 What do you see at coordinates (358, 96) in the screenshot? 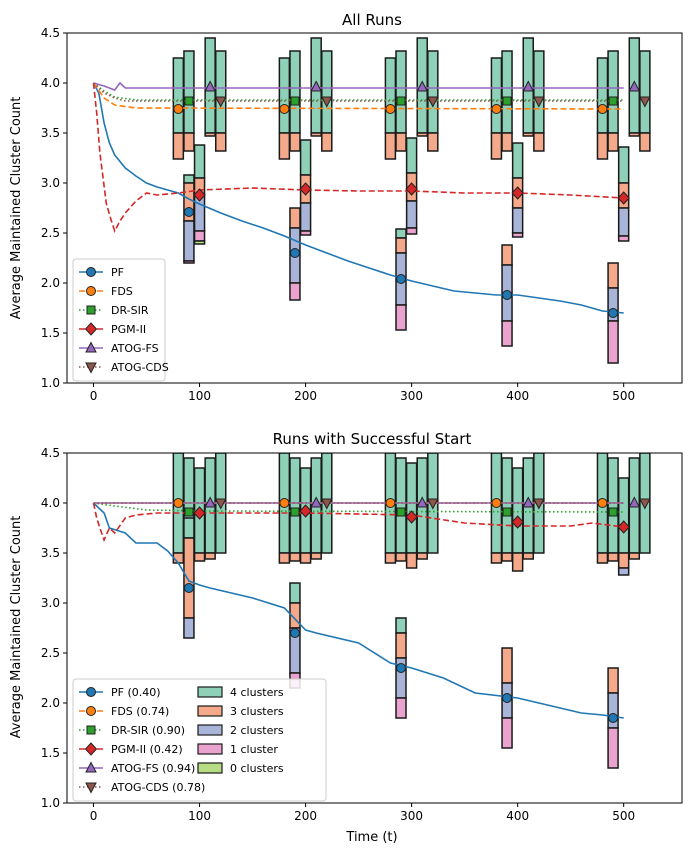
I see `series-line-fds` at bounding box center [358, 96].